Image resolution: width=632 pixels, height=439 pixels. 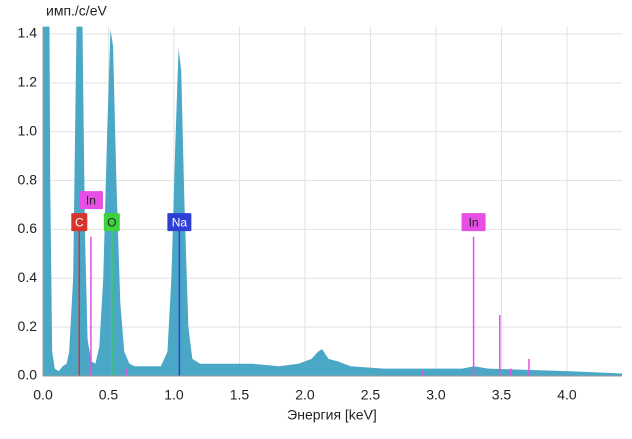 I want to click on x-tick-label: 3.5, so click(x=502, y=395).